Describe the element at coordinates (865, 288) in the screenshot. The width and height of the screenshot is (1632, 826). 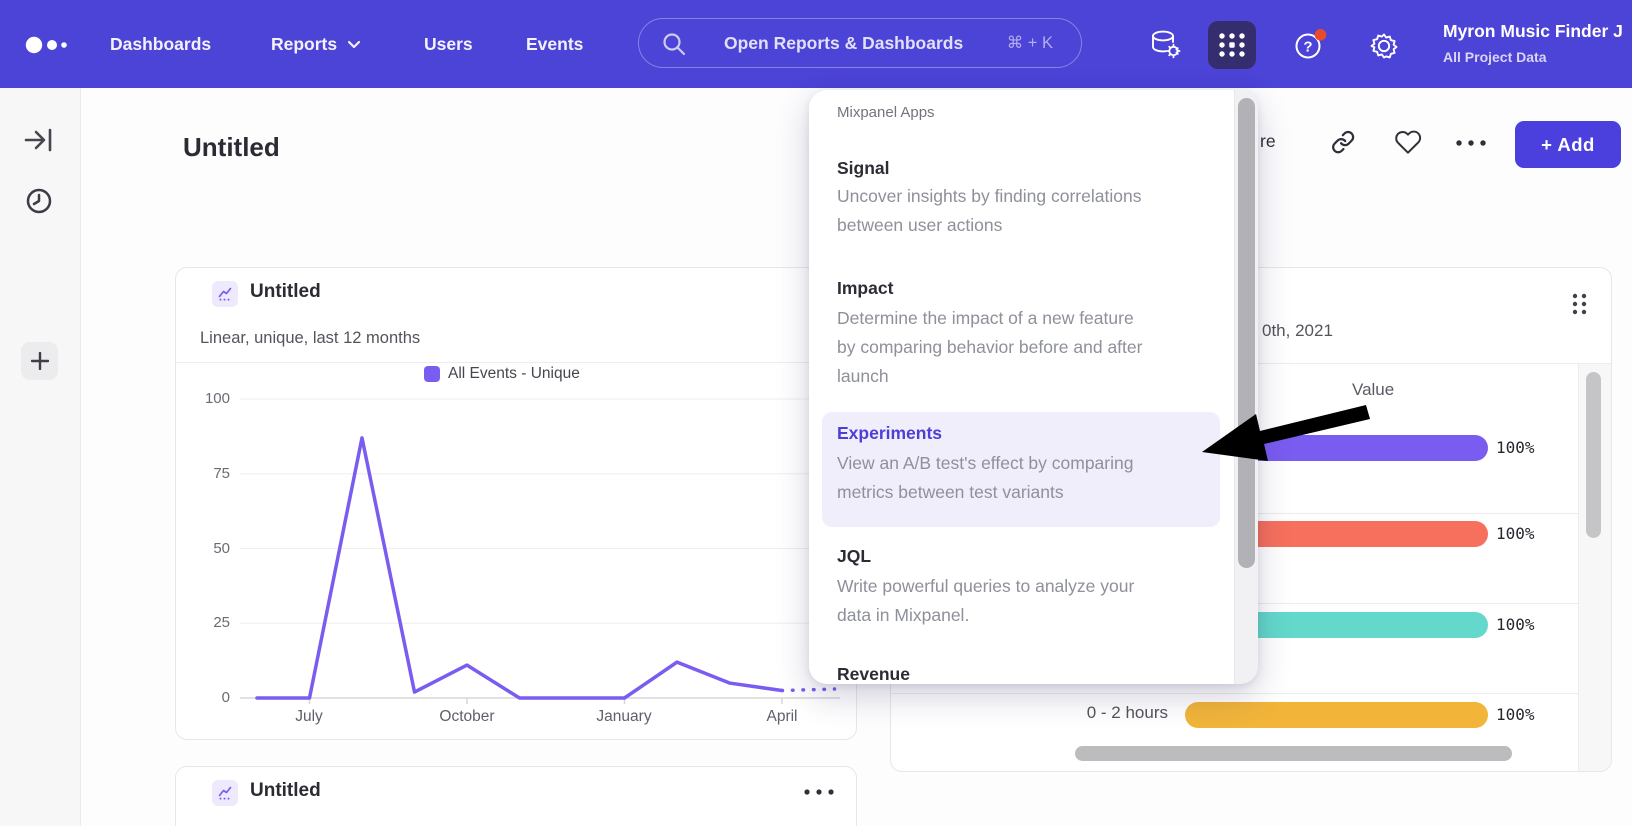
I see `menu-item-impact: Impact` at that location.